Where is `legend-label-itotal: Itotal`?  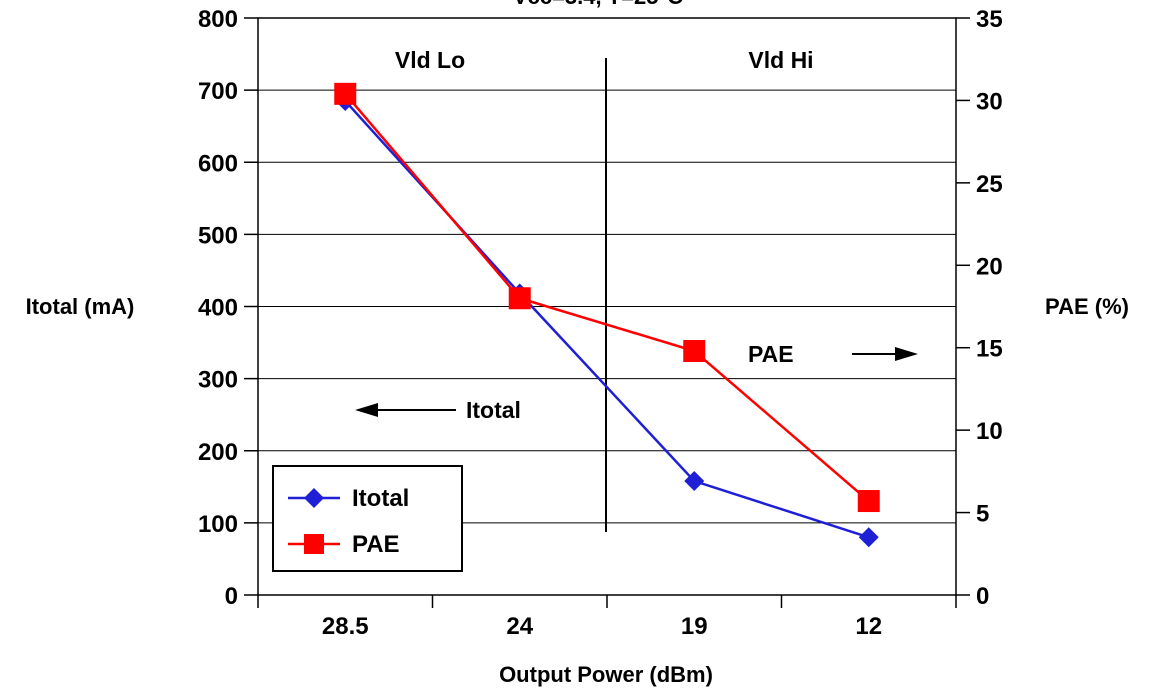 legend-label-itotal: Itotal is located at coordinates (380, 498).